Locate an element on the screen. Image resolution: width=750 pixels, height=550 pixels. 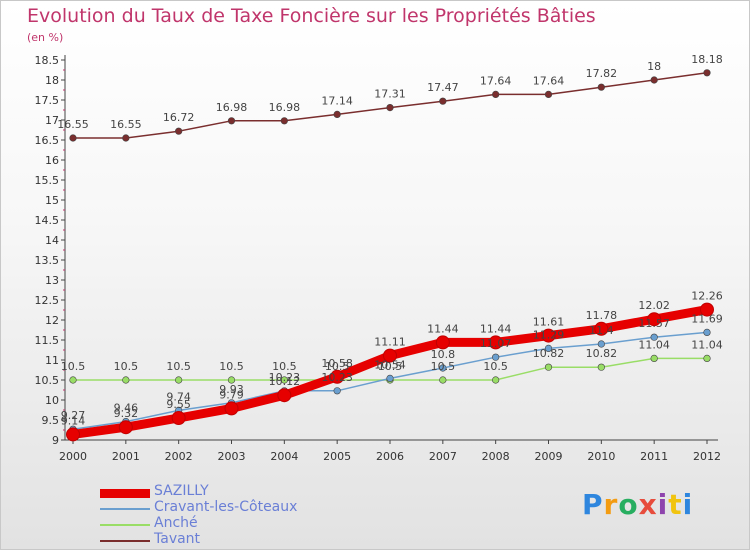
data-label: 17.14 is located at coordinates (337, 100).